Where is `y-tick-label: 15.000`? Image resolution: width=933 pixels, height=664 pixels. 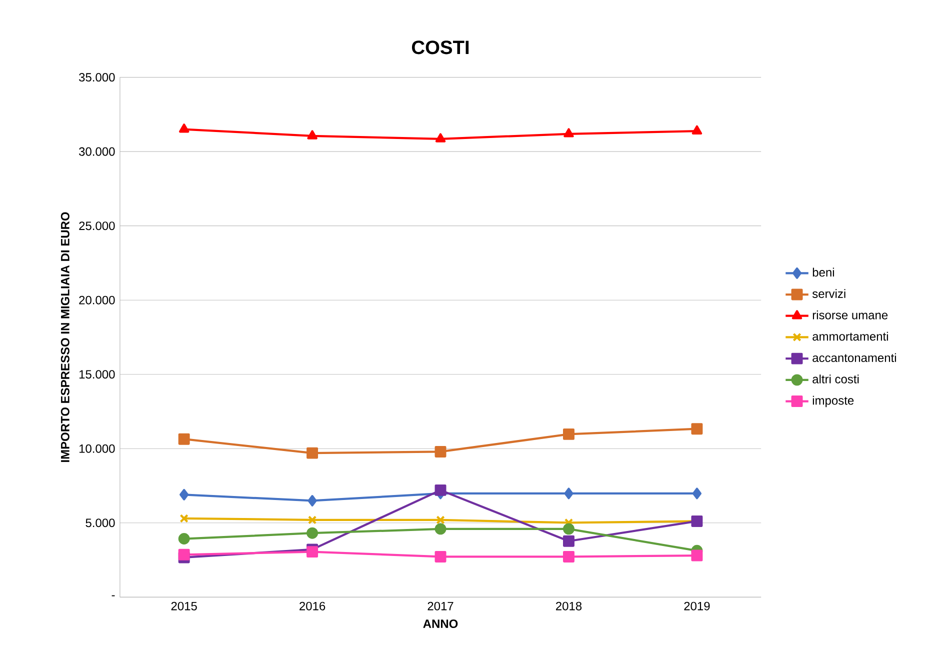
y-tick-label: 15.000 is located at coordinates (97, 374).